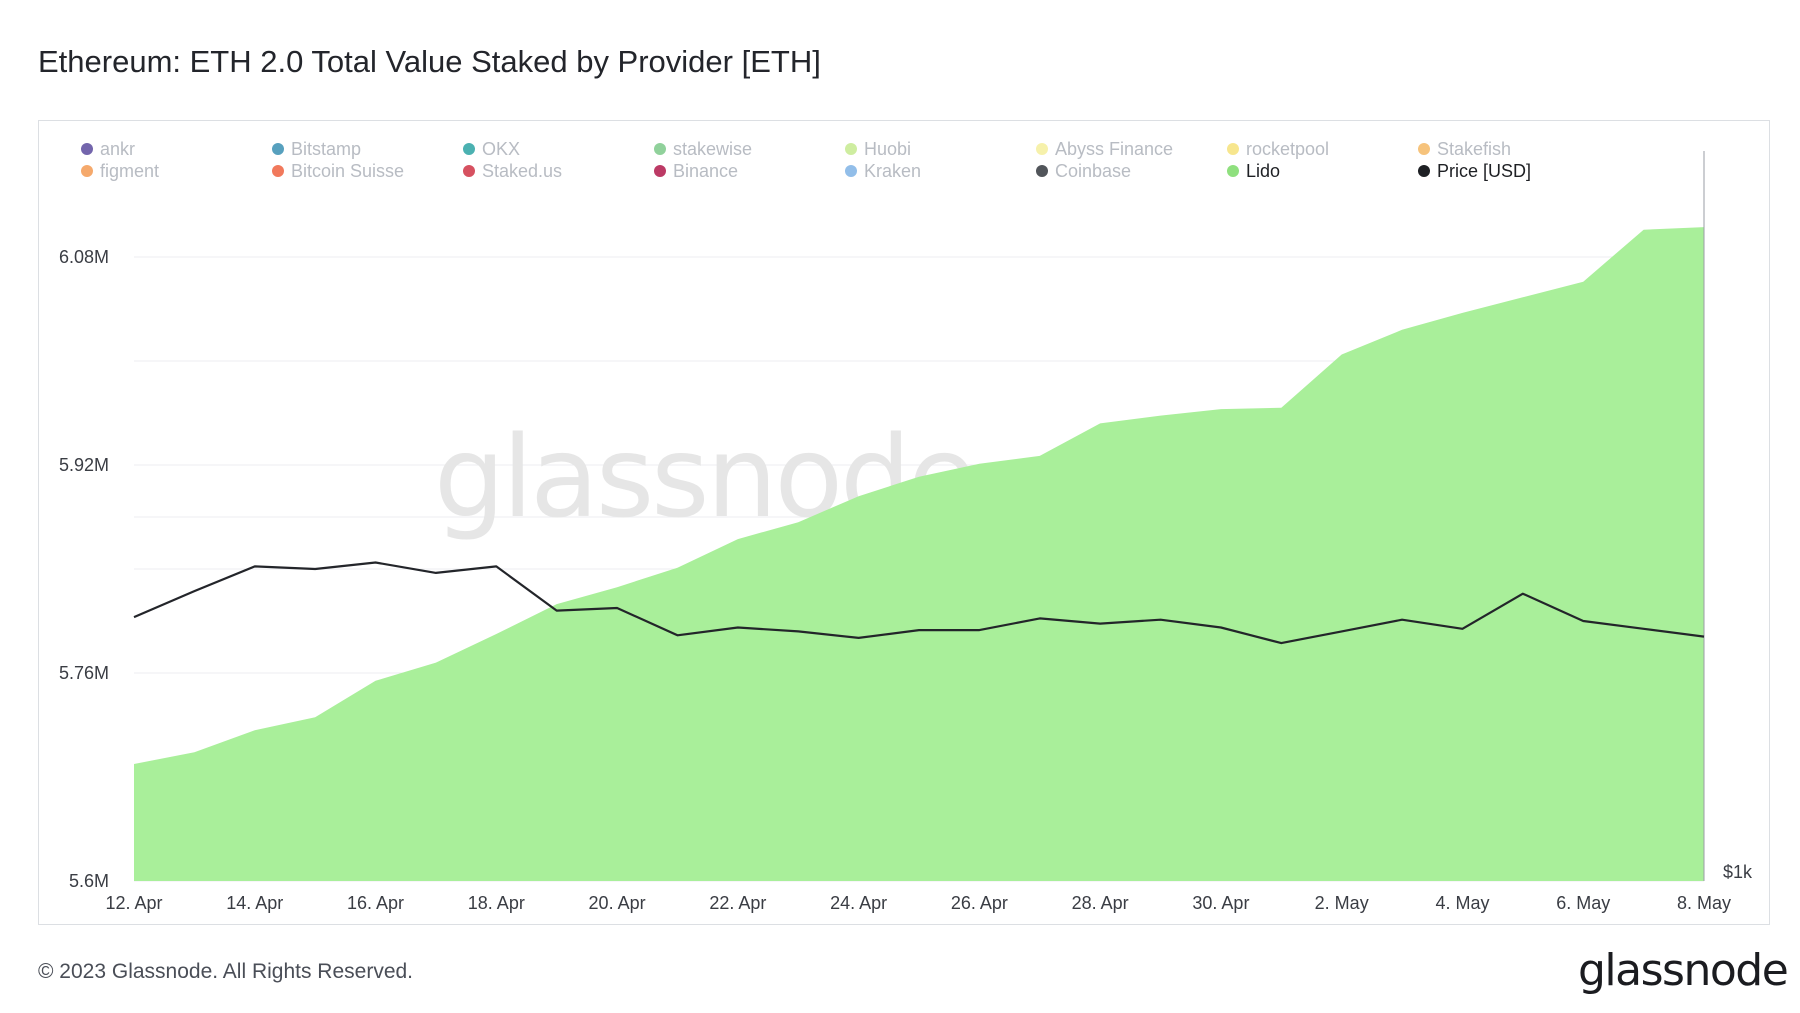 This screenshot has height=1013, width=1800. I want to click on legend-item: Bitcoin Suisse, so click(338, 171).